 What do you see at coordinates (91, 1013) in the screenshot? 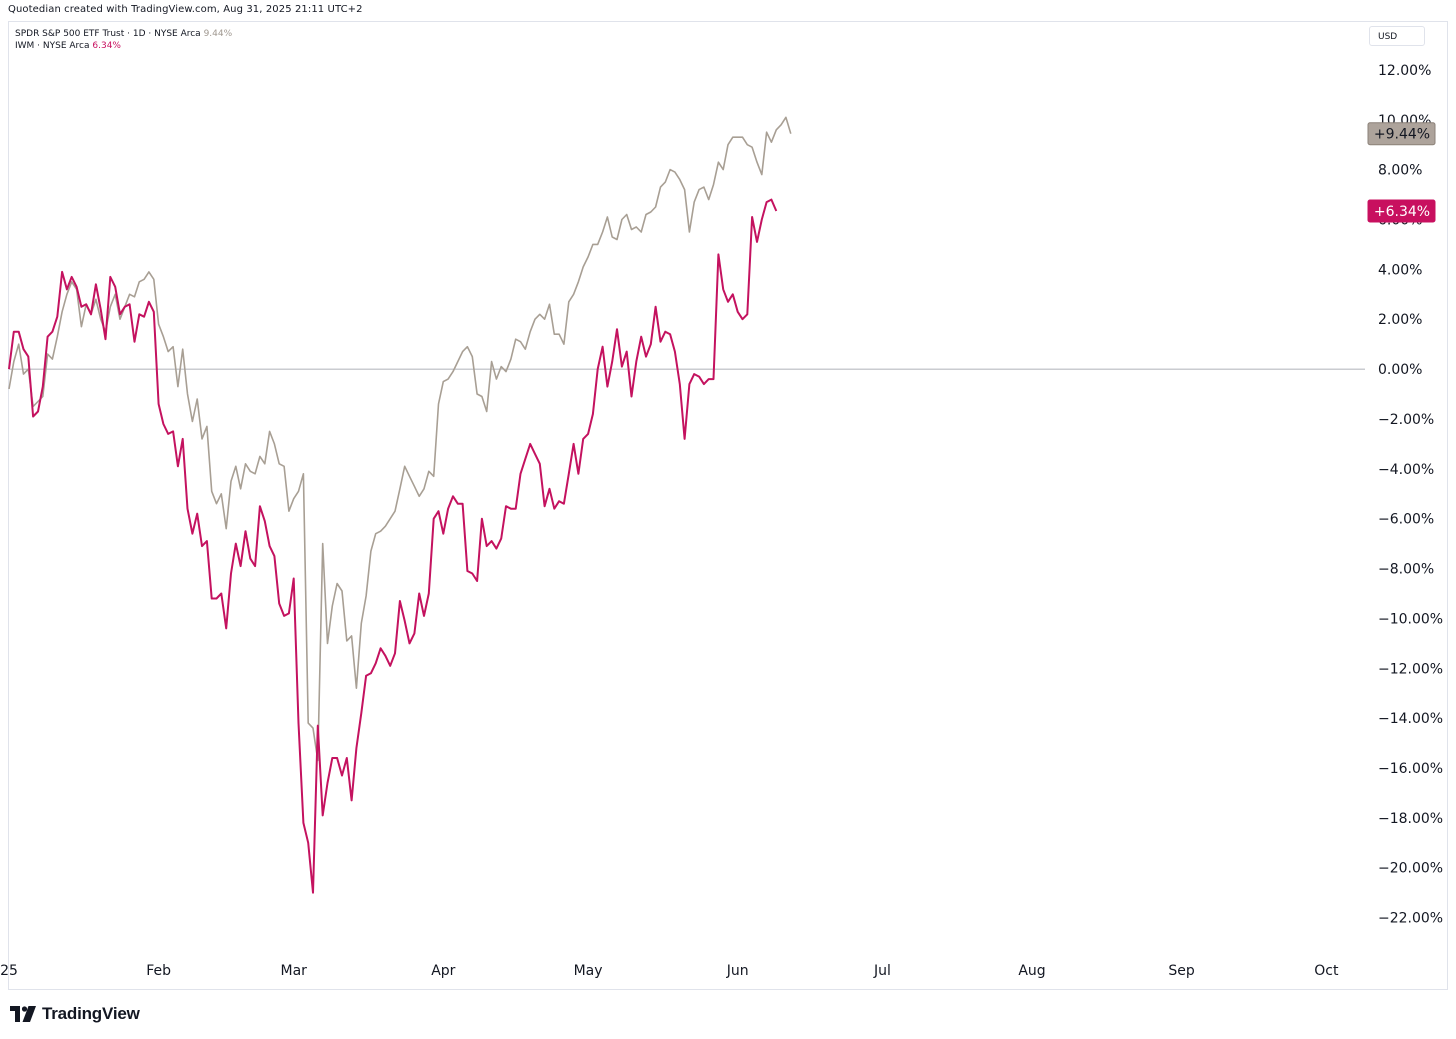
I see `brand-name: TradingView` at bounding box center [91, 1013].